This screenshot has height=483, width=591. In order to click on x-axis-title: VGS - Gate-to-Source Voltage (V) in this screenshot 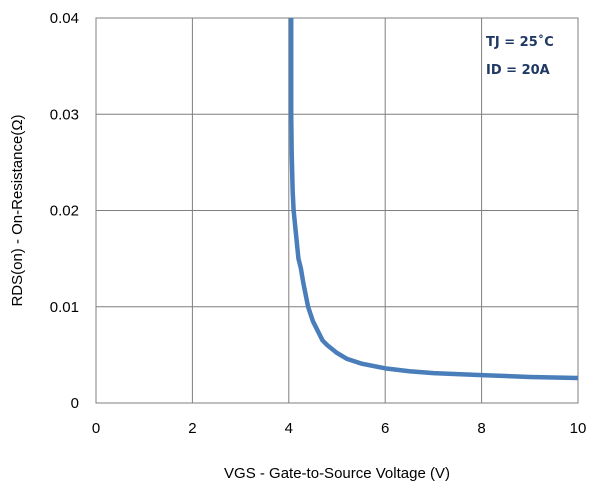, I will do `click(337, 473)`.